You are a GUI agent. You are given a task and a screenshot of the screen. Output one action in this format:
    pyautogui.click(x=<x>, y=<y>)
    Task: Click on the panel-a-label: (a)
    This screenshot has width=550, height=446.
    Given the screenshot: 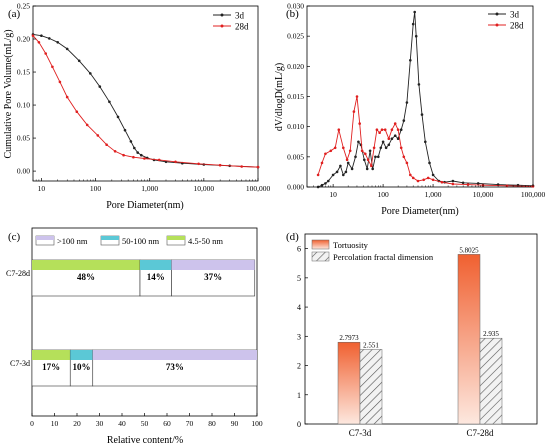 What is the action you would take?
    pyautogui.click(x=14, y=14)
    